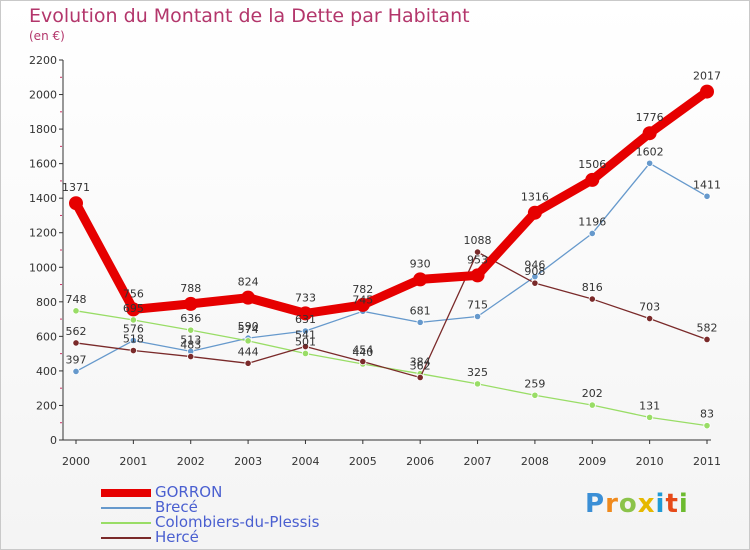  What do you see at coordinates (534, 383) in the screenshot?
I see `data-label: 259` at bounding box center [534, 383].